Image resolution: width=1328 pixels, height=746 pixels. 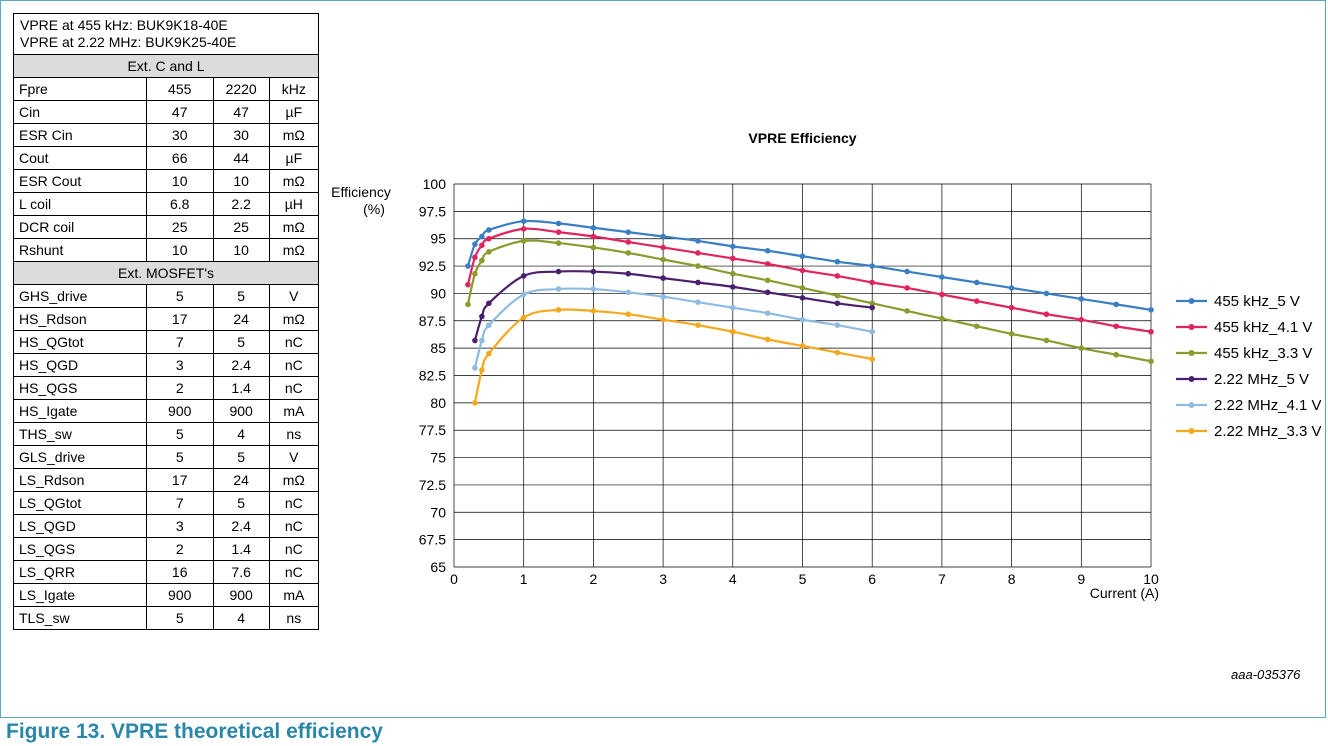 I want to click on unit-cell: mA, so click(x=294, y=411).